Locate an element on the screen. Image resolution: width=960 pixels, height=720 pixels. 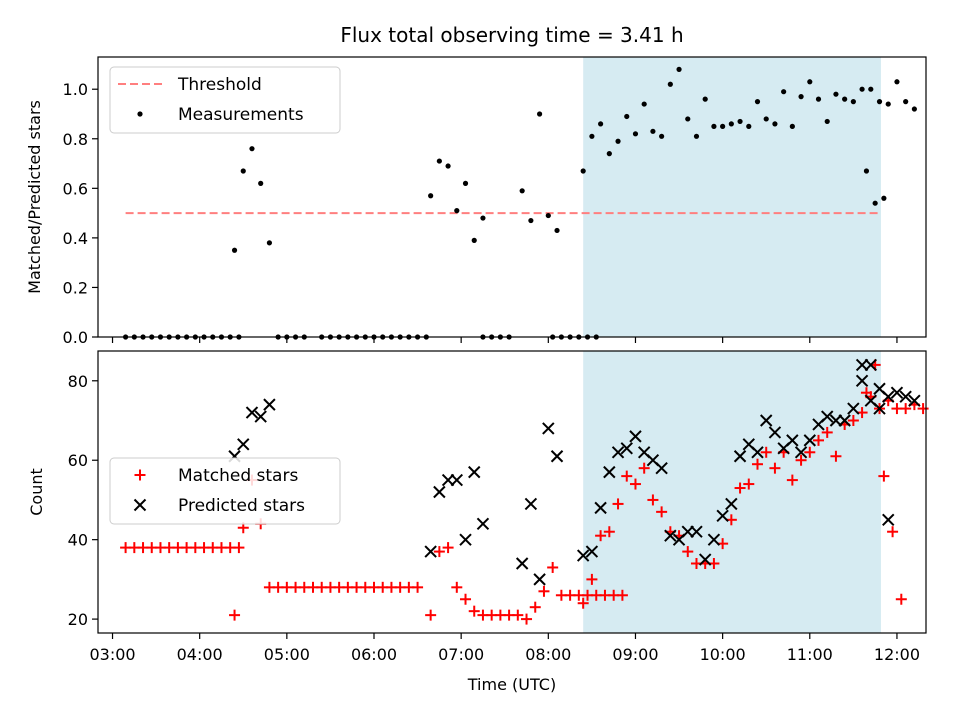
legend-matched-swatch is located at coordinates (140, 475).